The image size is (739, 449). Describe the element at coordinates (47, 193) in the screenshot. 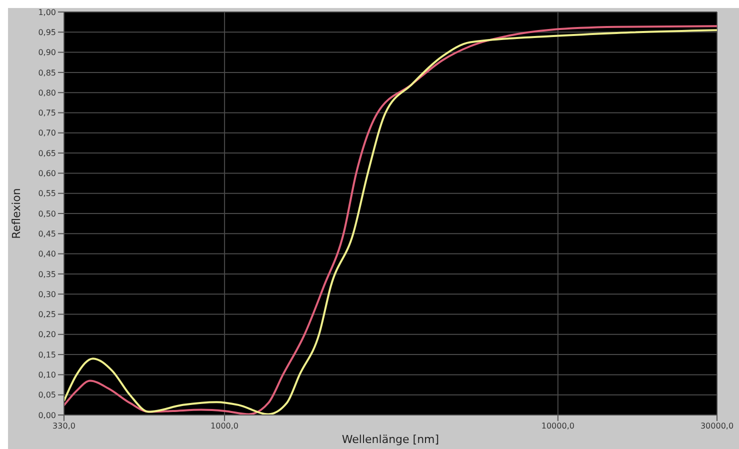

I see `y-tick-label: 0,55` at that location.